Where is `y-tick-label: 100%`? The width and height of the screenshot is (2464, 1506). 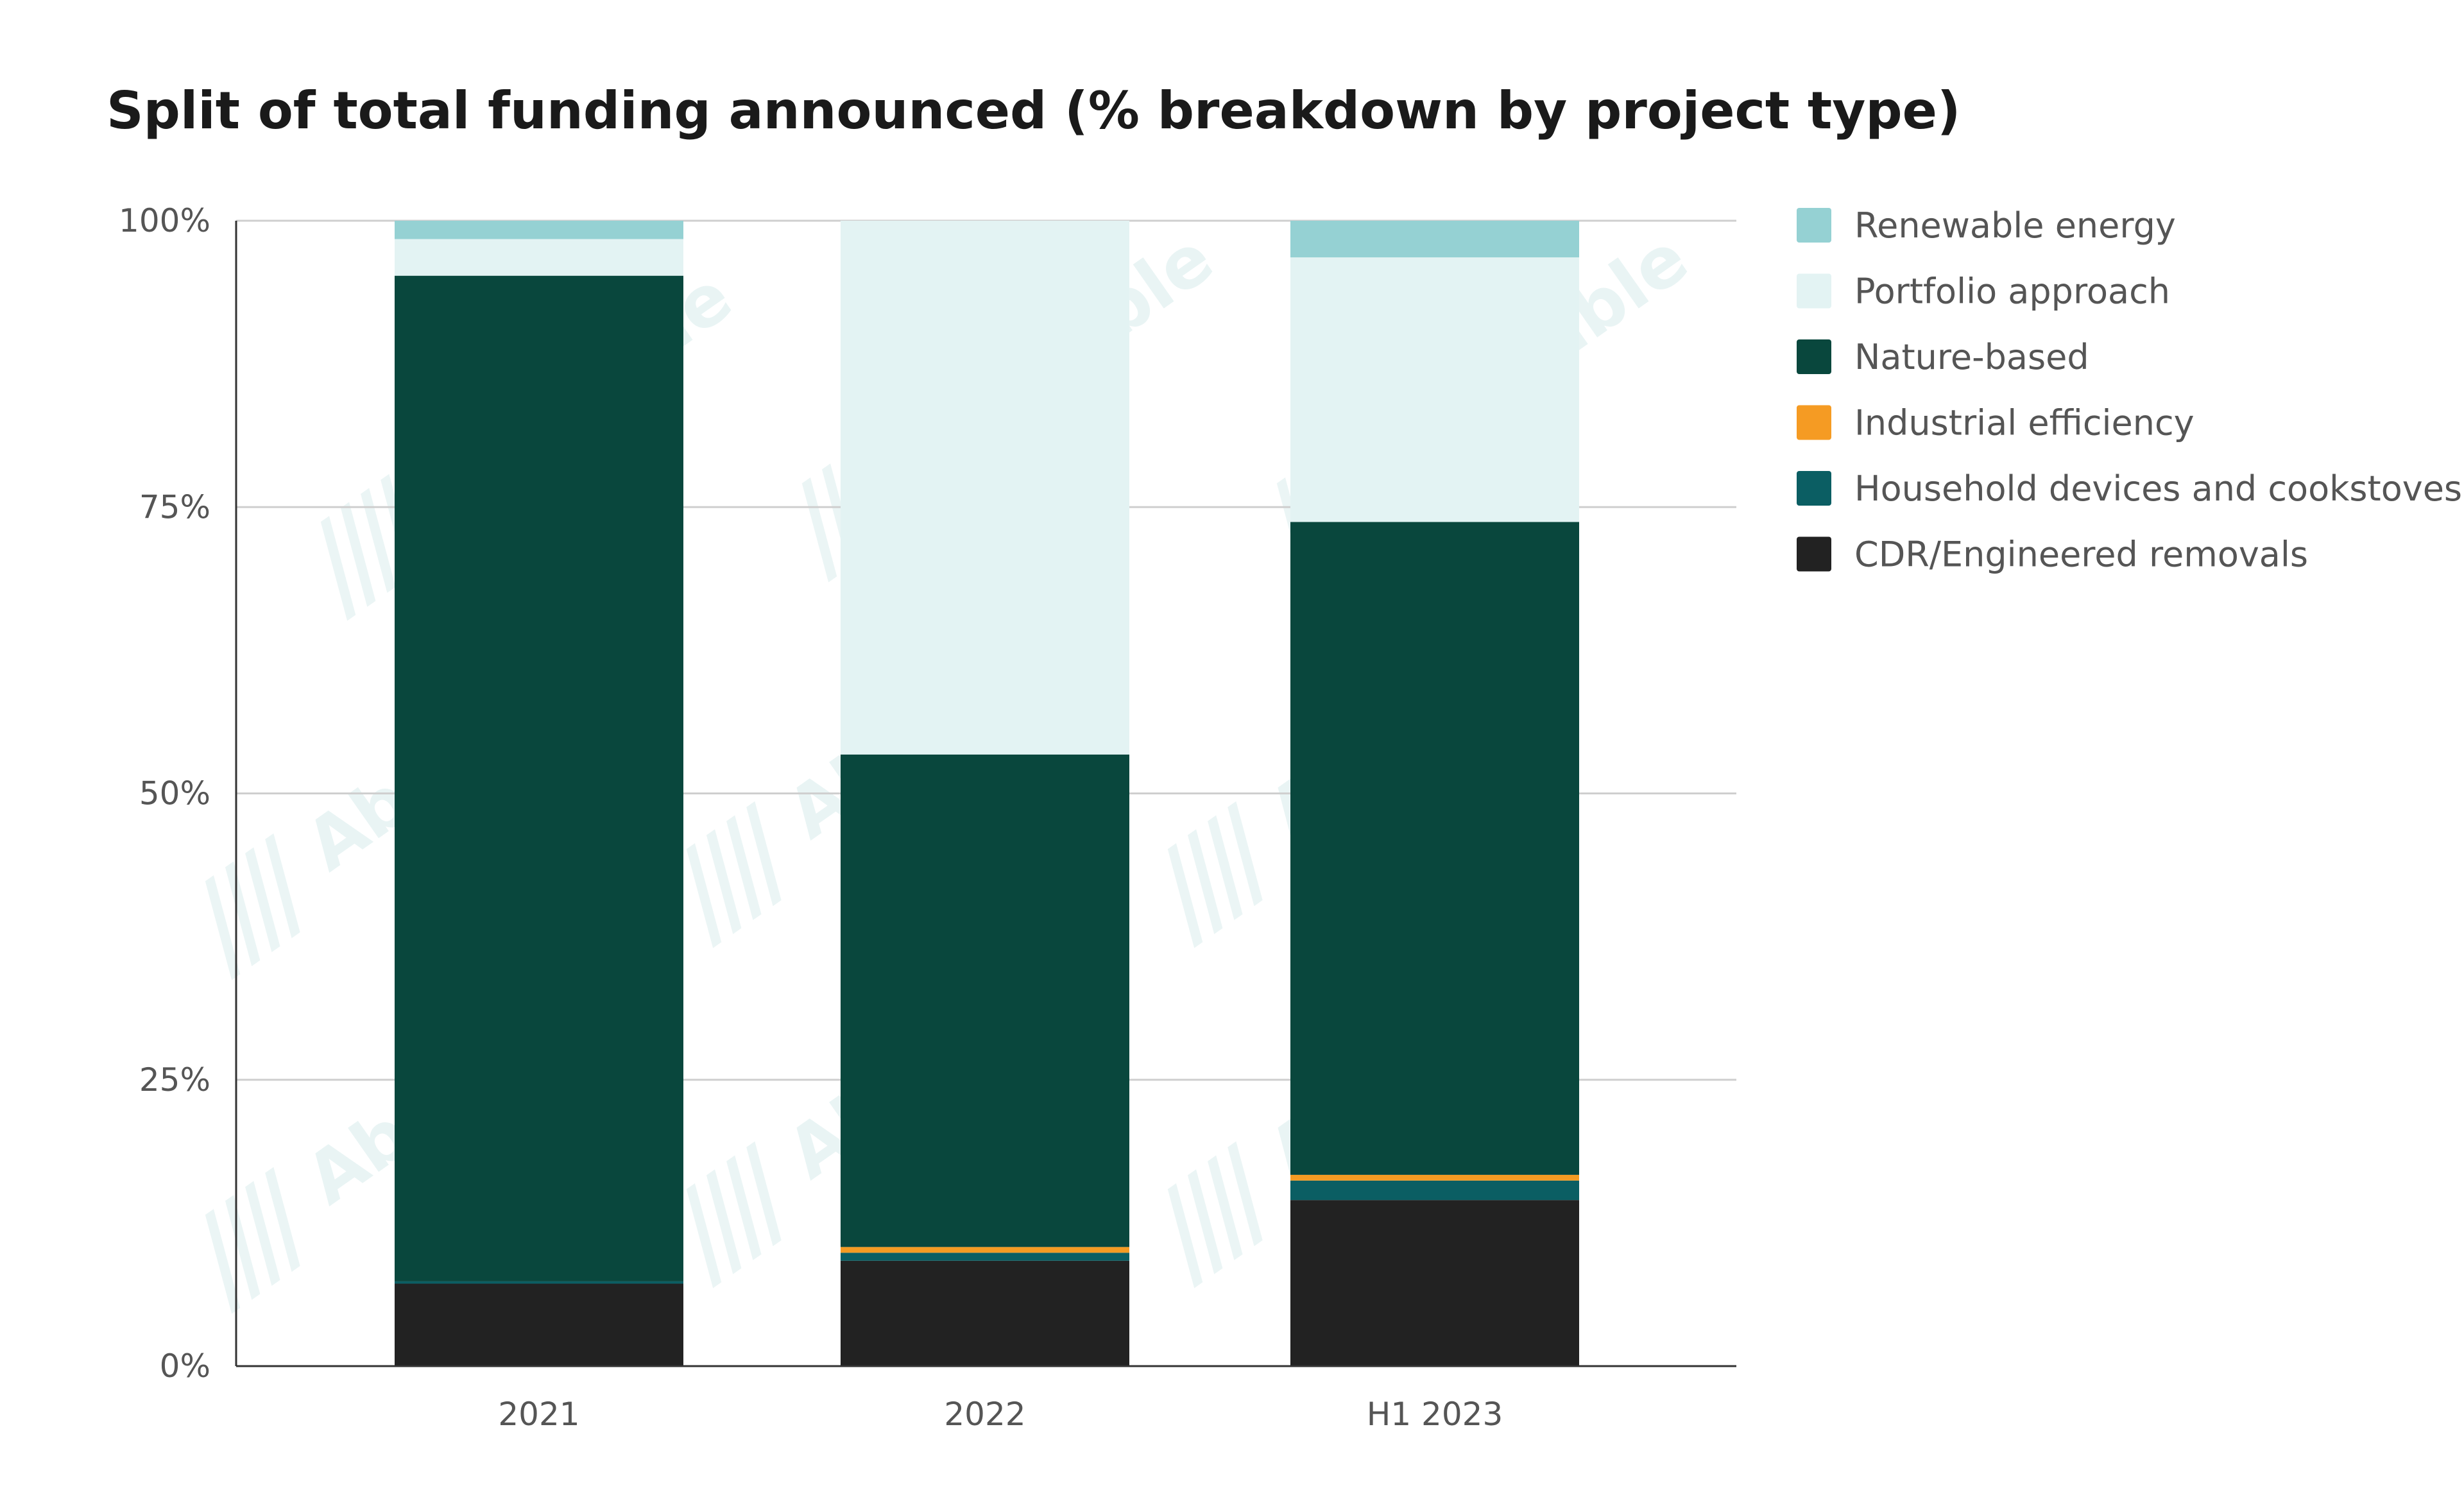
y-tick-label: 100% is located at coordinates (165, 220).